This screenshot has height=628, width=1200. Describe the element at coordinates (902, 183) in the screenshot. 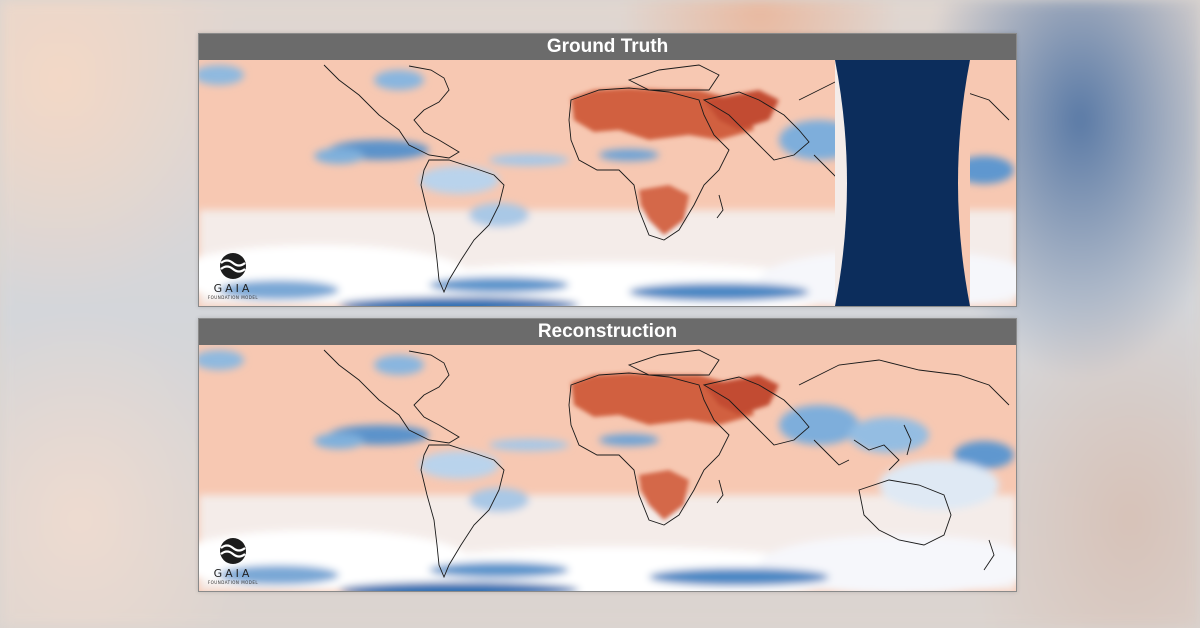

I see `night-band` at that location.